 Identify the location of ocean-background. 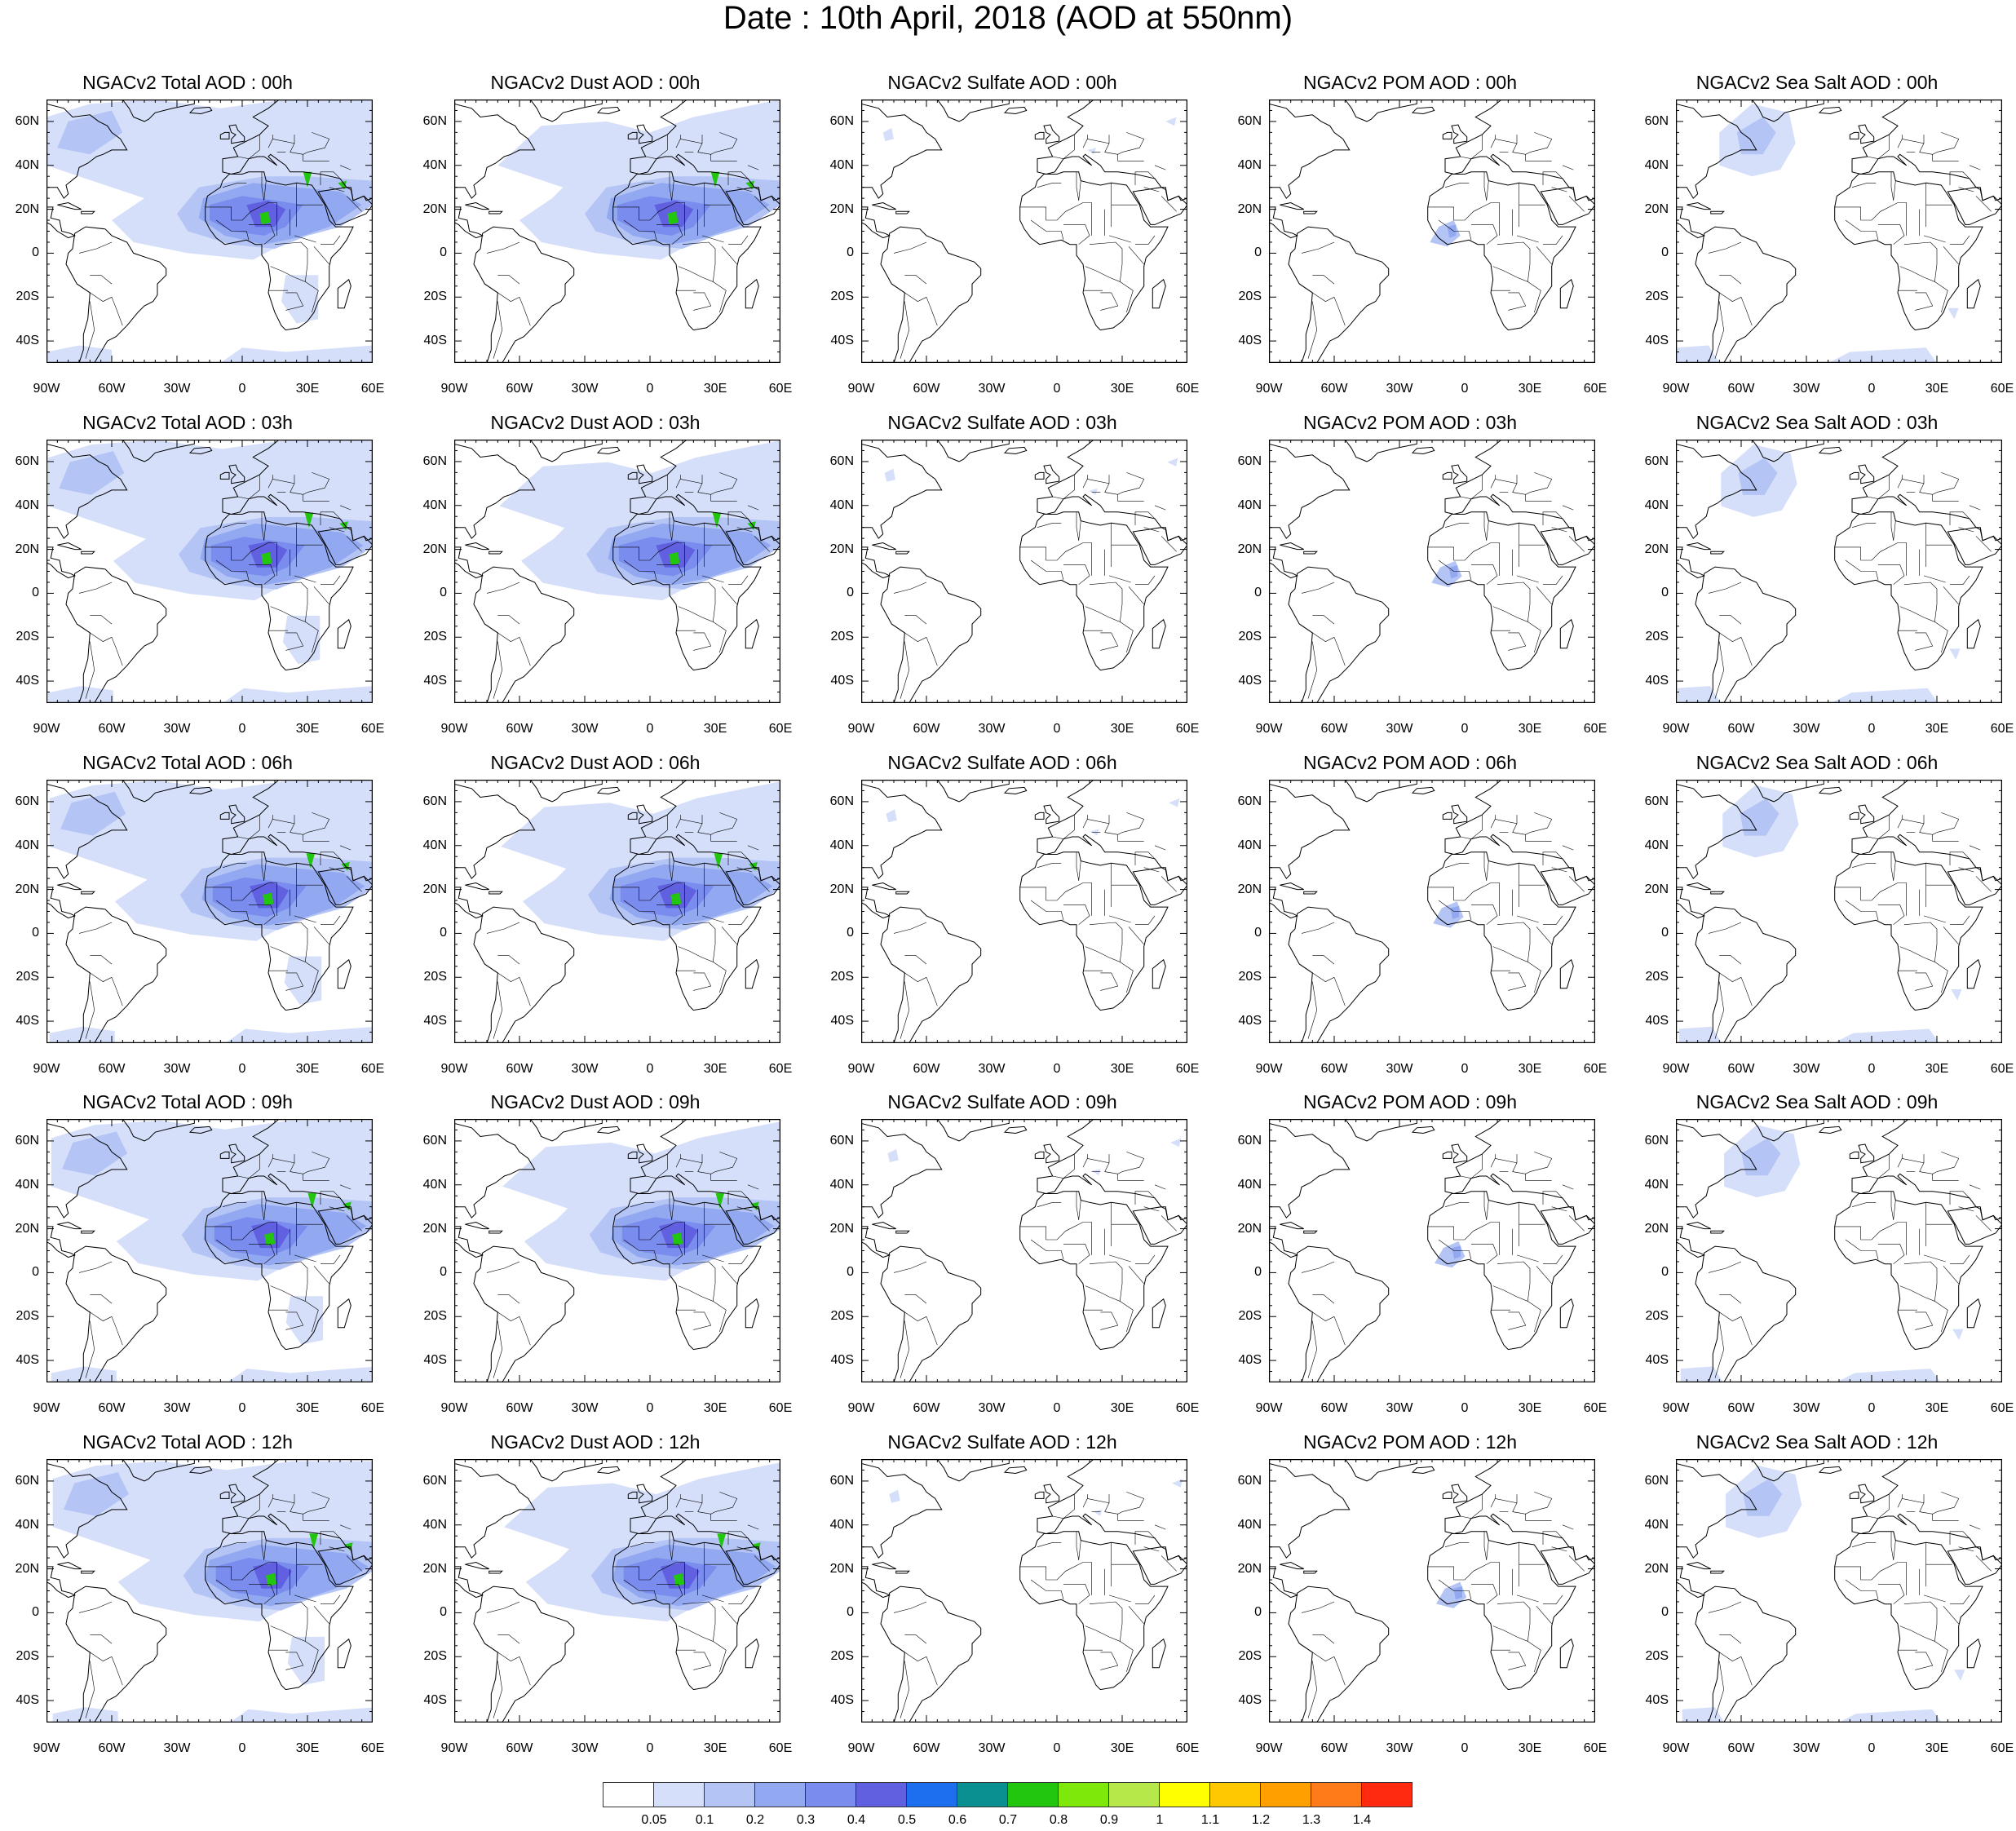
(1024, 1250).